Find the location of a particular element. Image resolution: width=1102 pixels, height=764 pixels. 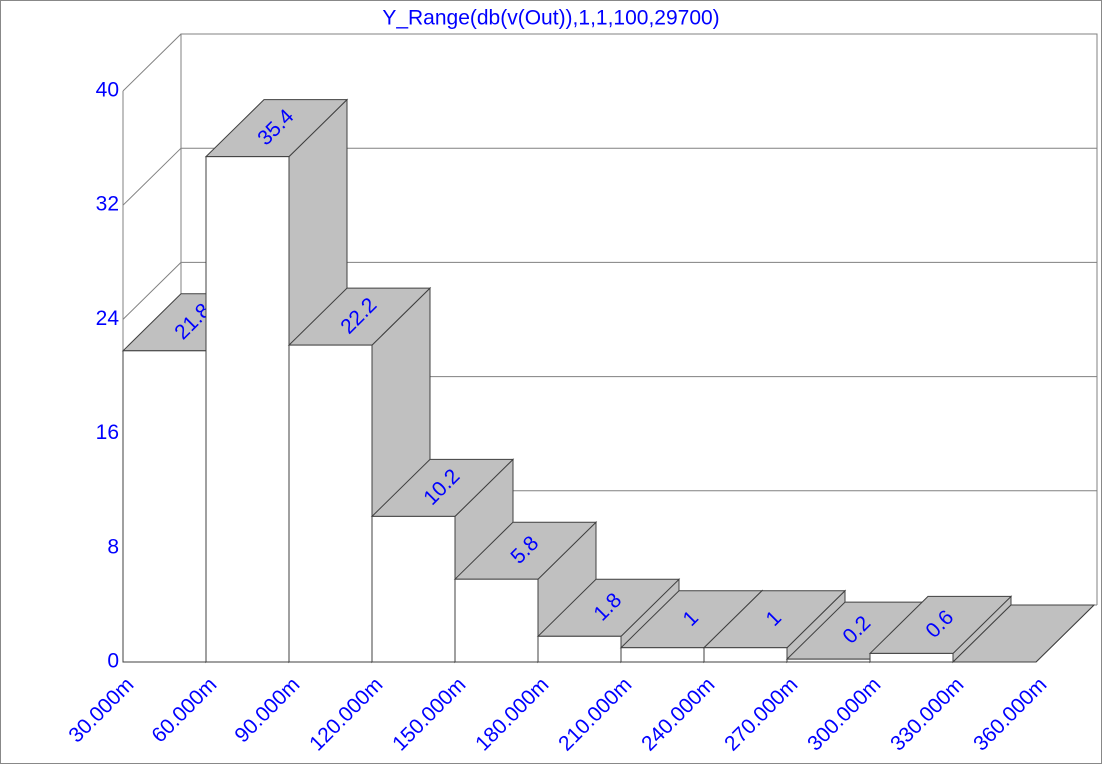

y-tick-label: 32 is located at coordinates (107, 204).